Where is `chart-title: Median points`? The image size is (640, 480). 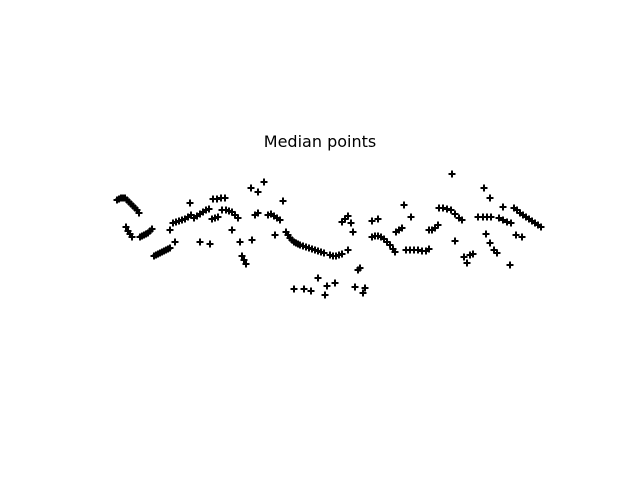
chart-title: Median points is located at coordinates (320, 141).